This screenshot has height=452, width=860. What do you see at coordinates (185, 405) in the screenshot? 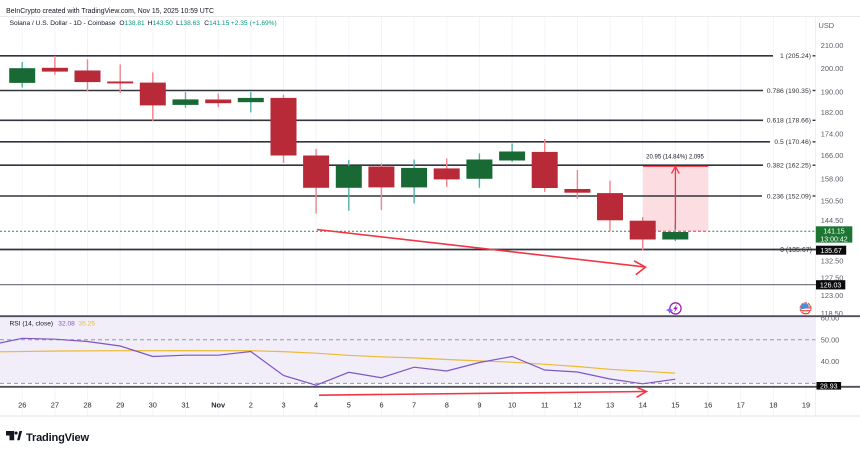
I see `svg-text: 31` at bounding box center [185, 405].